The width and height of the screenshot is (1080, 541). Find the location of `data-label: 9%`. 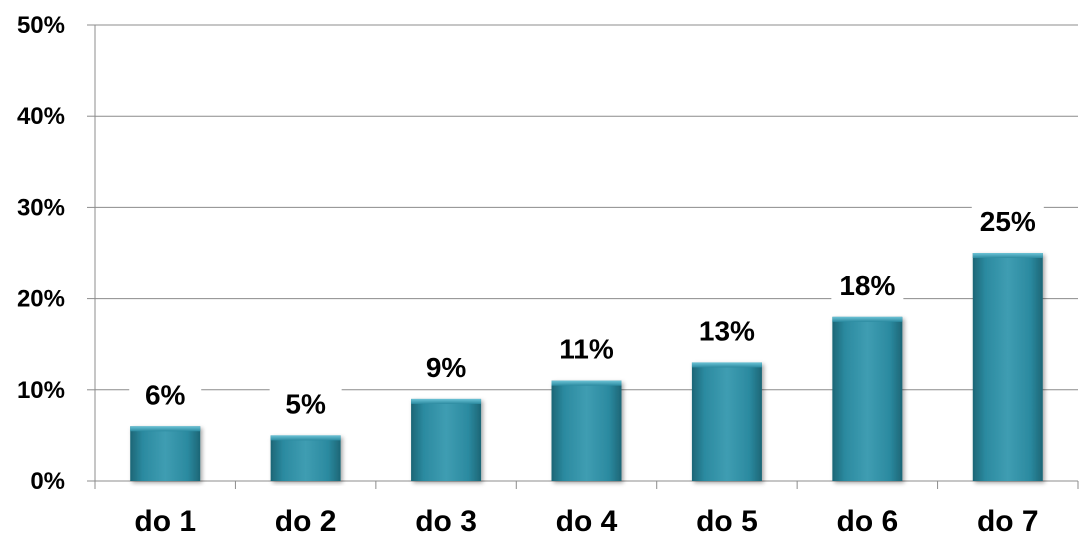

data-label: 9% is located at coordinates (446, 367).